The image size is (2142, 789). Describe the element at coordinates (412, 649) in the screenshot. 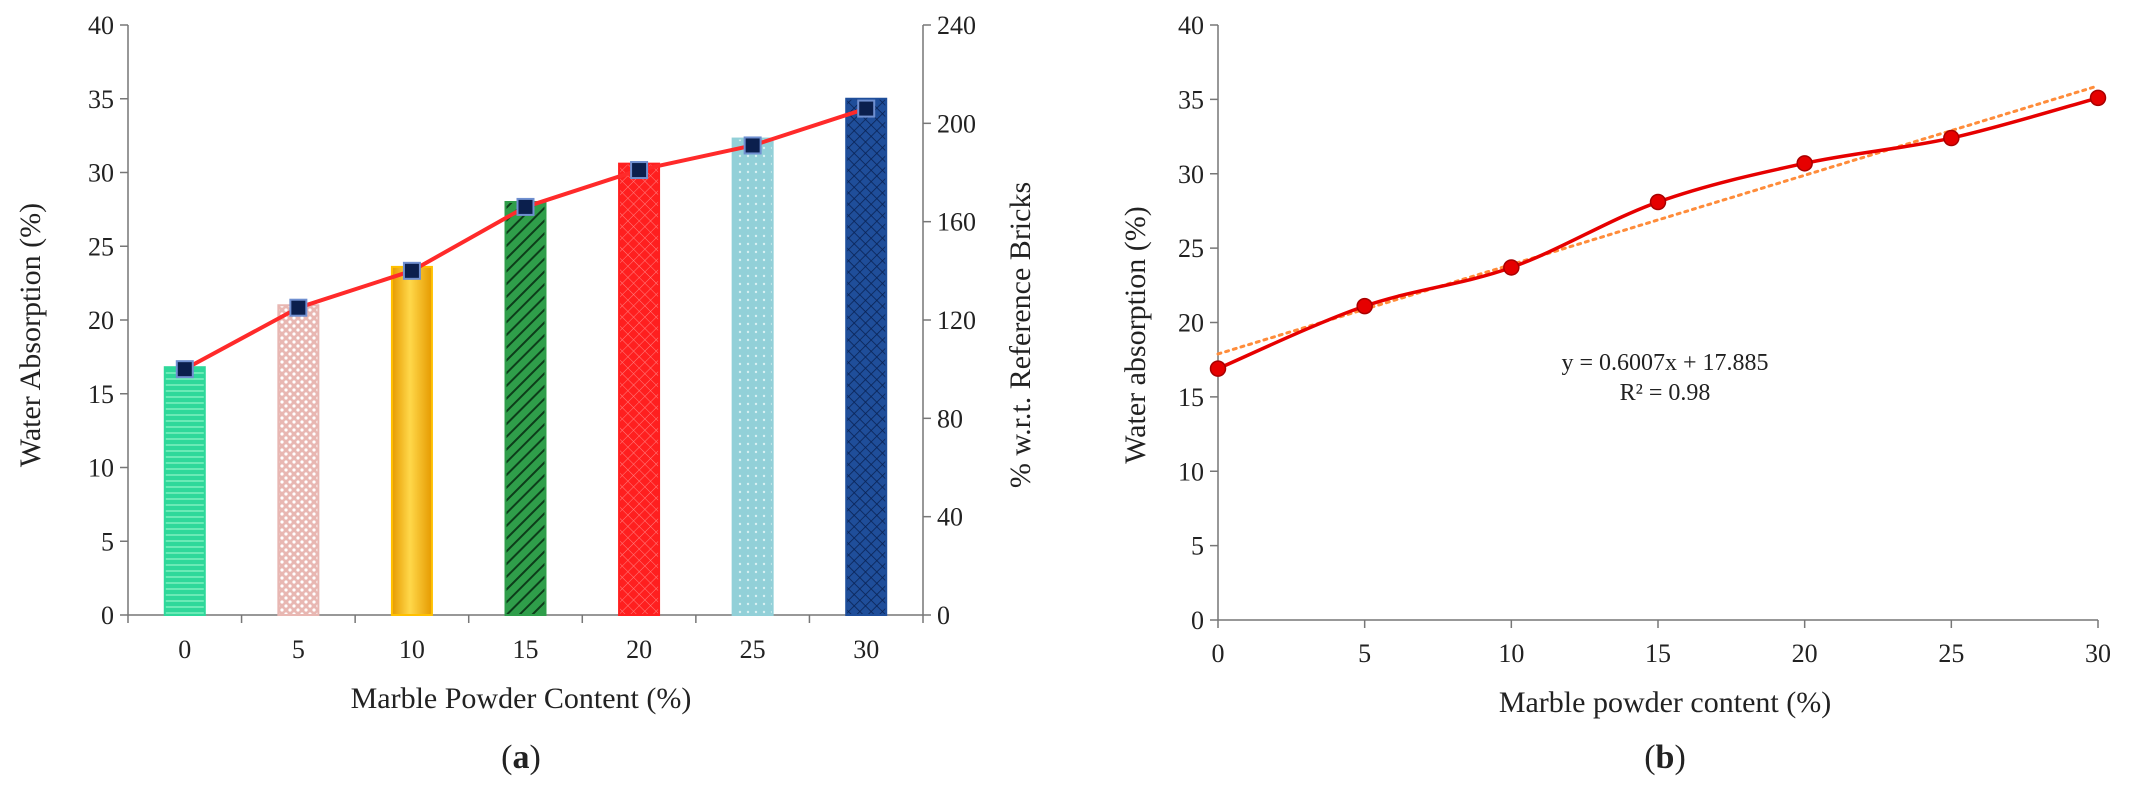

I see `panel-a-x-tick-label: 10` at that location.